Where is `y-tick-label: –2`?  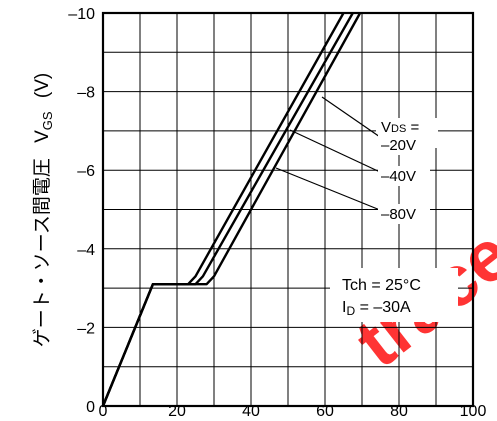
y-tick-label: –2 is located at coordinates (86, 328).